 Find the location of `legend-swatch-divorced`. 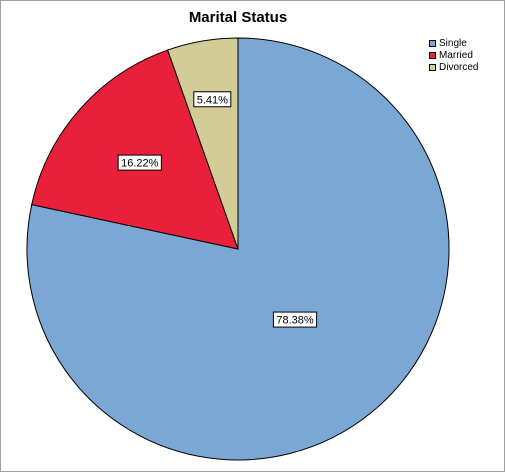

legend-swatch-divorced is located at coordinates (432, 67).